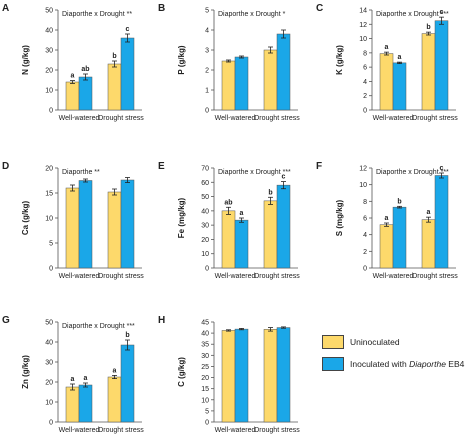 Image resolution: width=474 pixels, height=438 pixels. Describe the element at coordinates (252, 14) in the screenshot. I see `panel-annotation: Diaporthe x Drought *` at that location.